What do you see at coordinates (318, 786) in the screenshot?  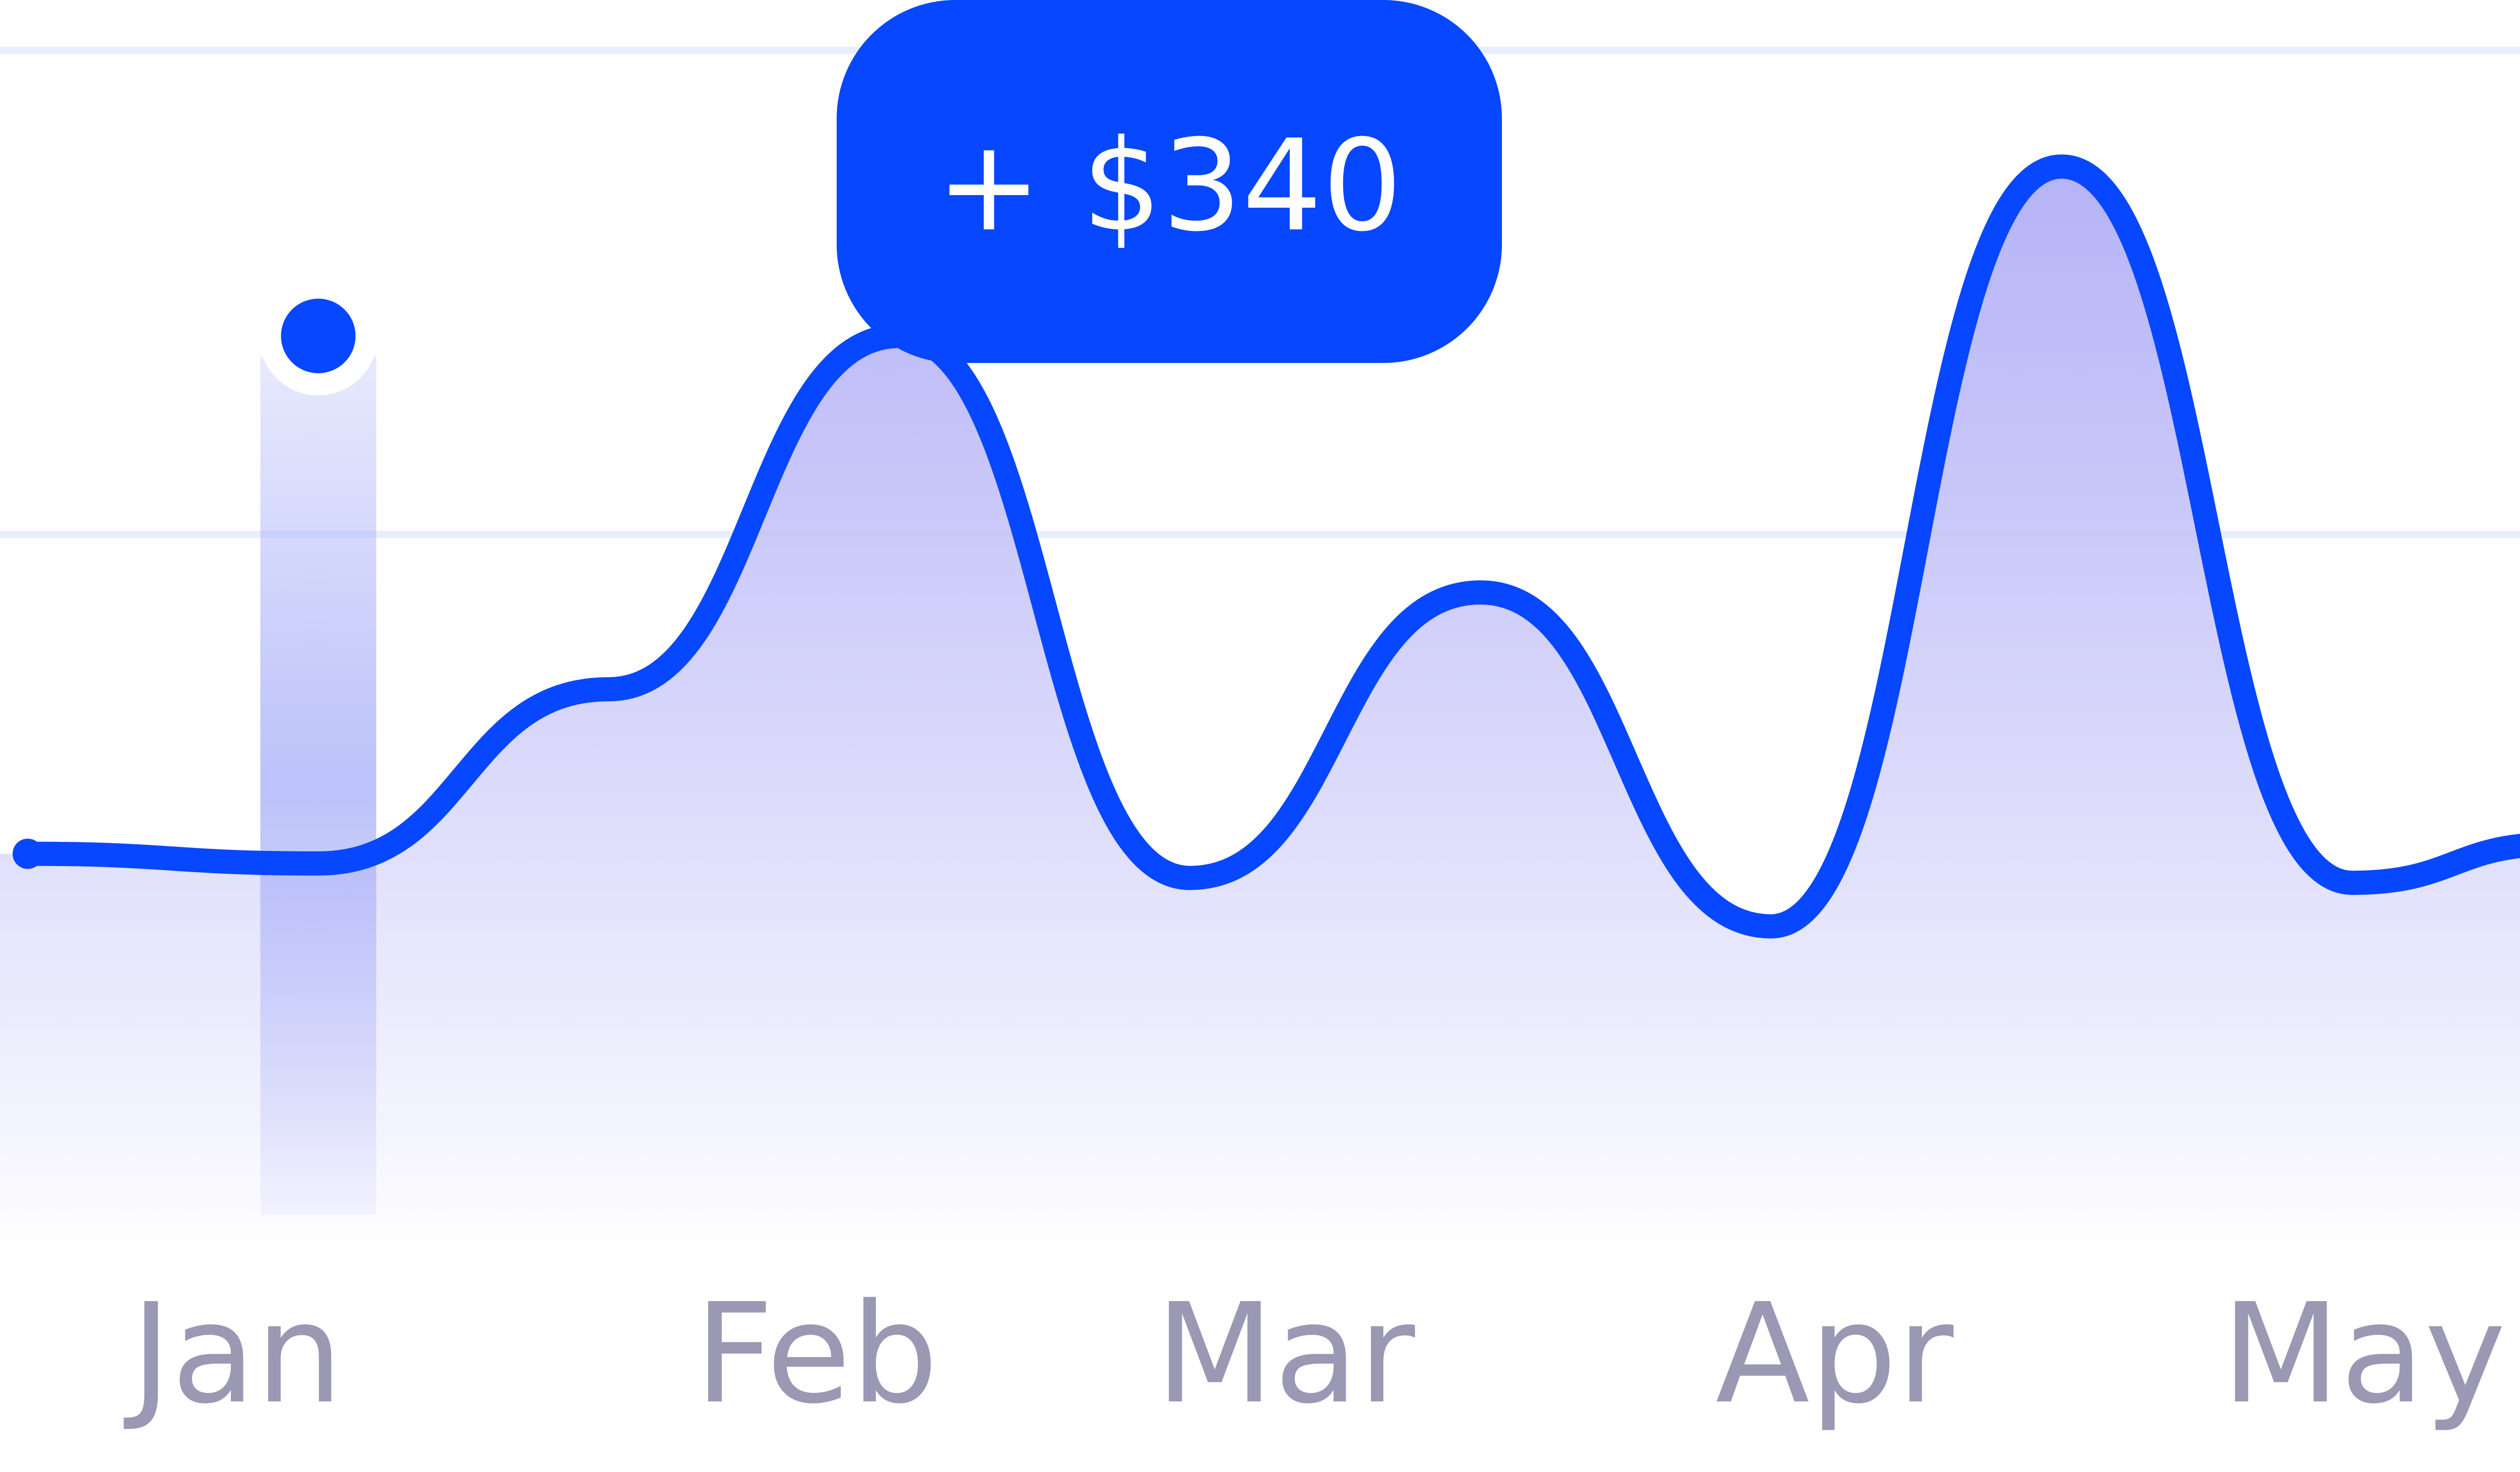 I see `highlight-band` at bounding box center [318, 786].